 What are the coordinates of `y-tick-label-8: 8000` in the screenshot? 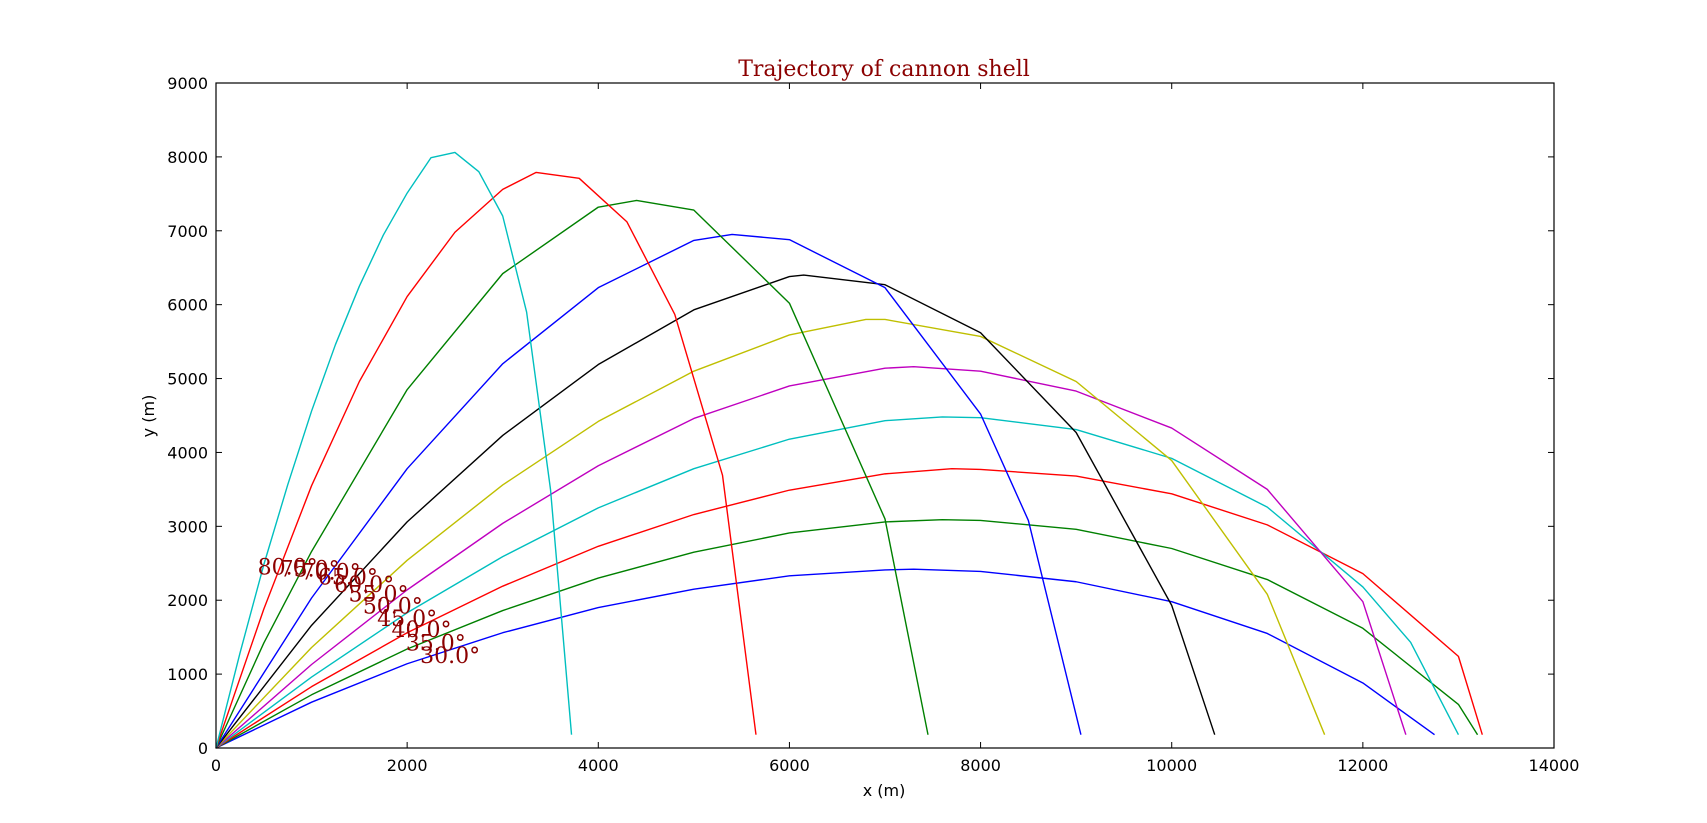 It's located at (187, 157).